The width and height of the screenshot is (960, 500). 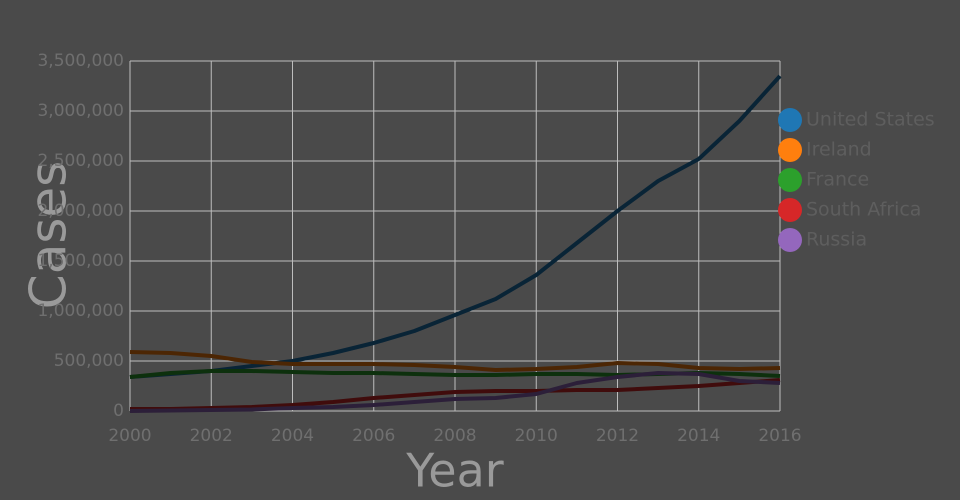 What do you see at coordinates (80, 161) in the screenshot?
I see `y-tick-label: 2,500,000` at bounding box center [80, 161].